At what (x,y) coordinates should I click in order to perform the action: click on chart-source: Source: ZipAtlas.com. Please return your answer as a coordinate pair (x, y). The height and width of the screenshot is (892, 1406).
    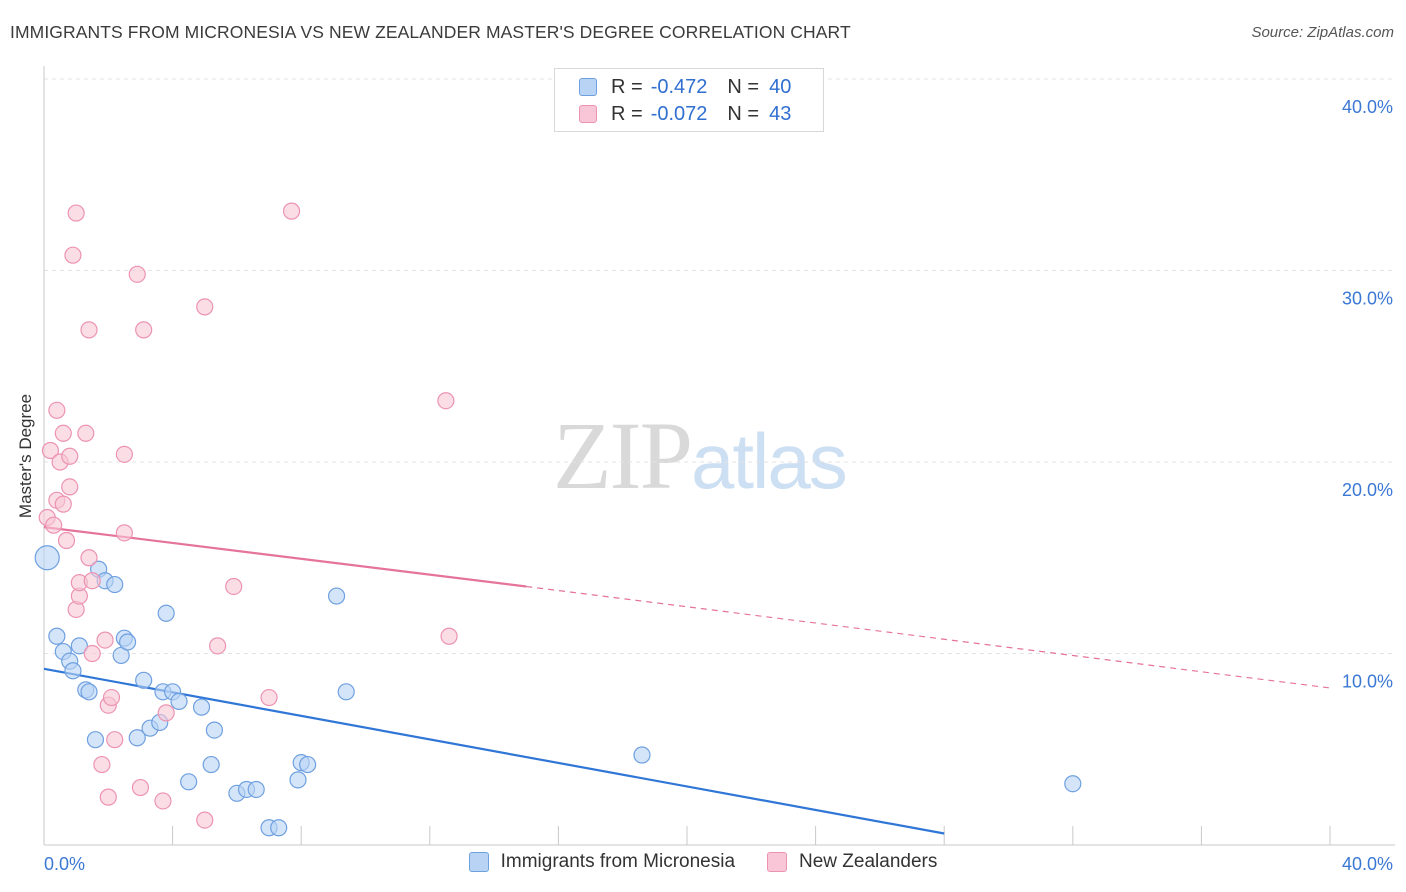
    Looking at the image, I should click on (1322, 32).